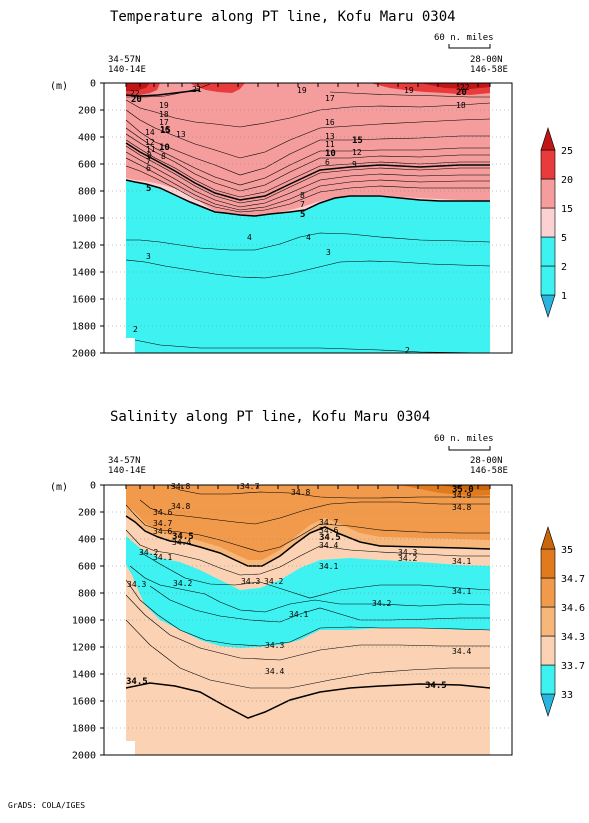 The height and width of the screenshot is (823, 589). Describe the element at coordinates (124, 461) in the screenshot. I see `sal-start-lat: 34-57N` at that location.